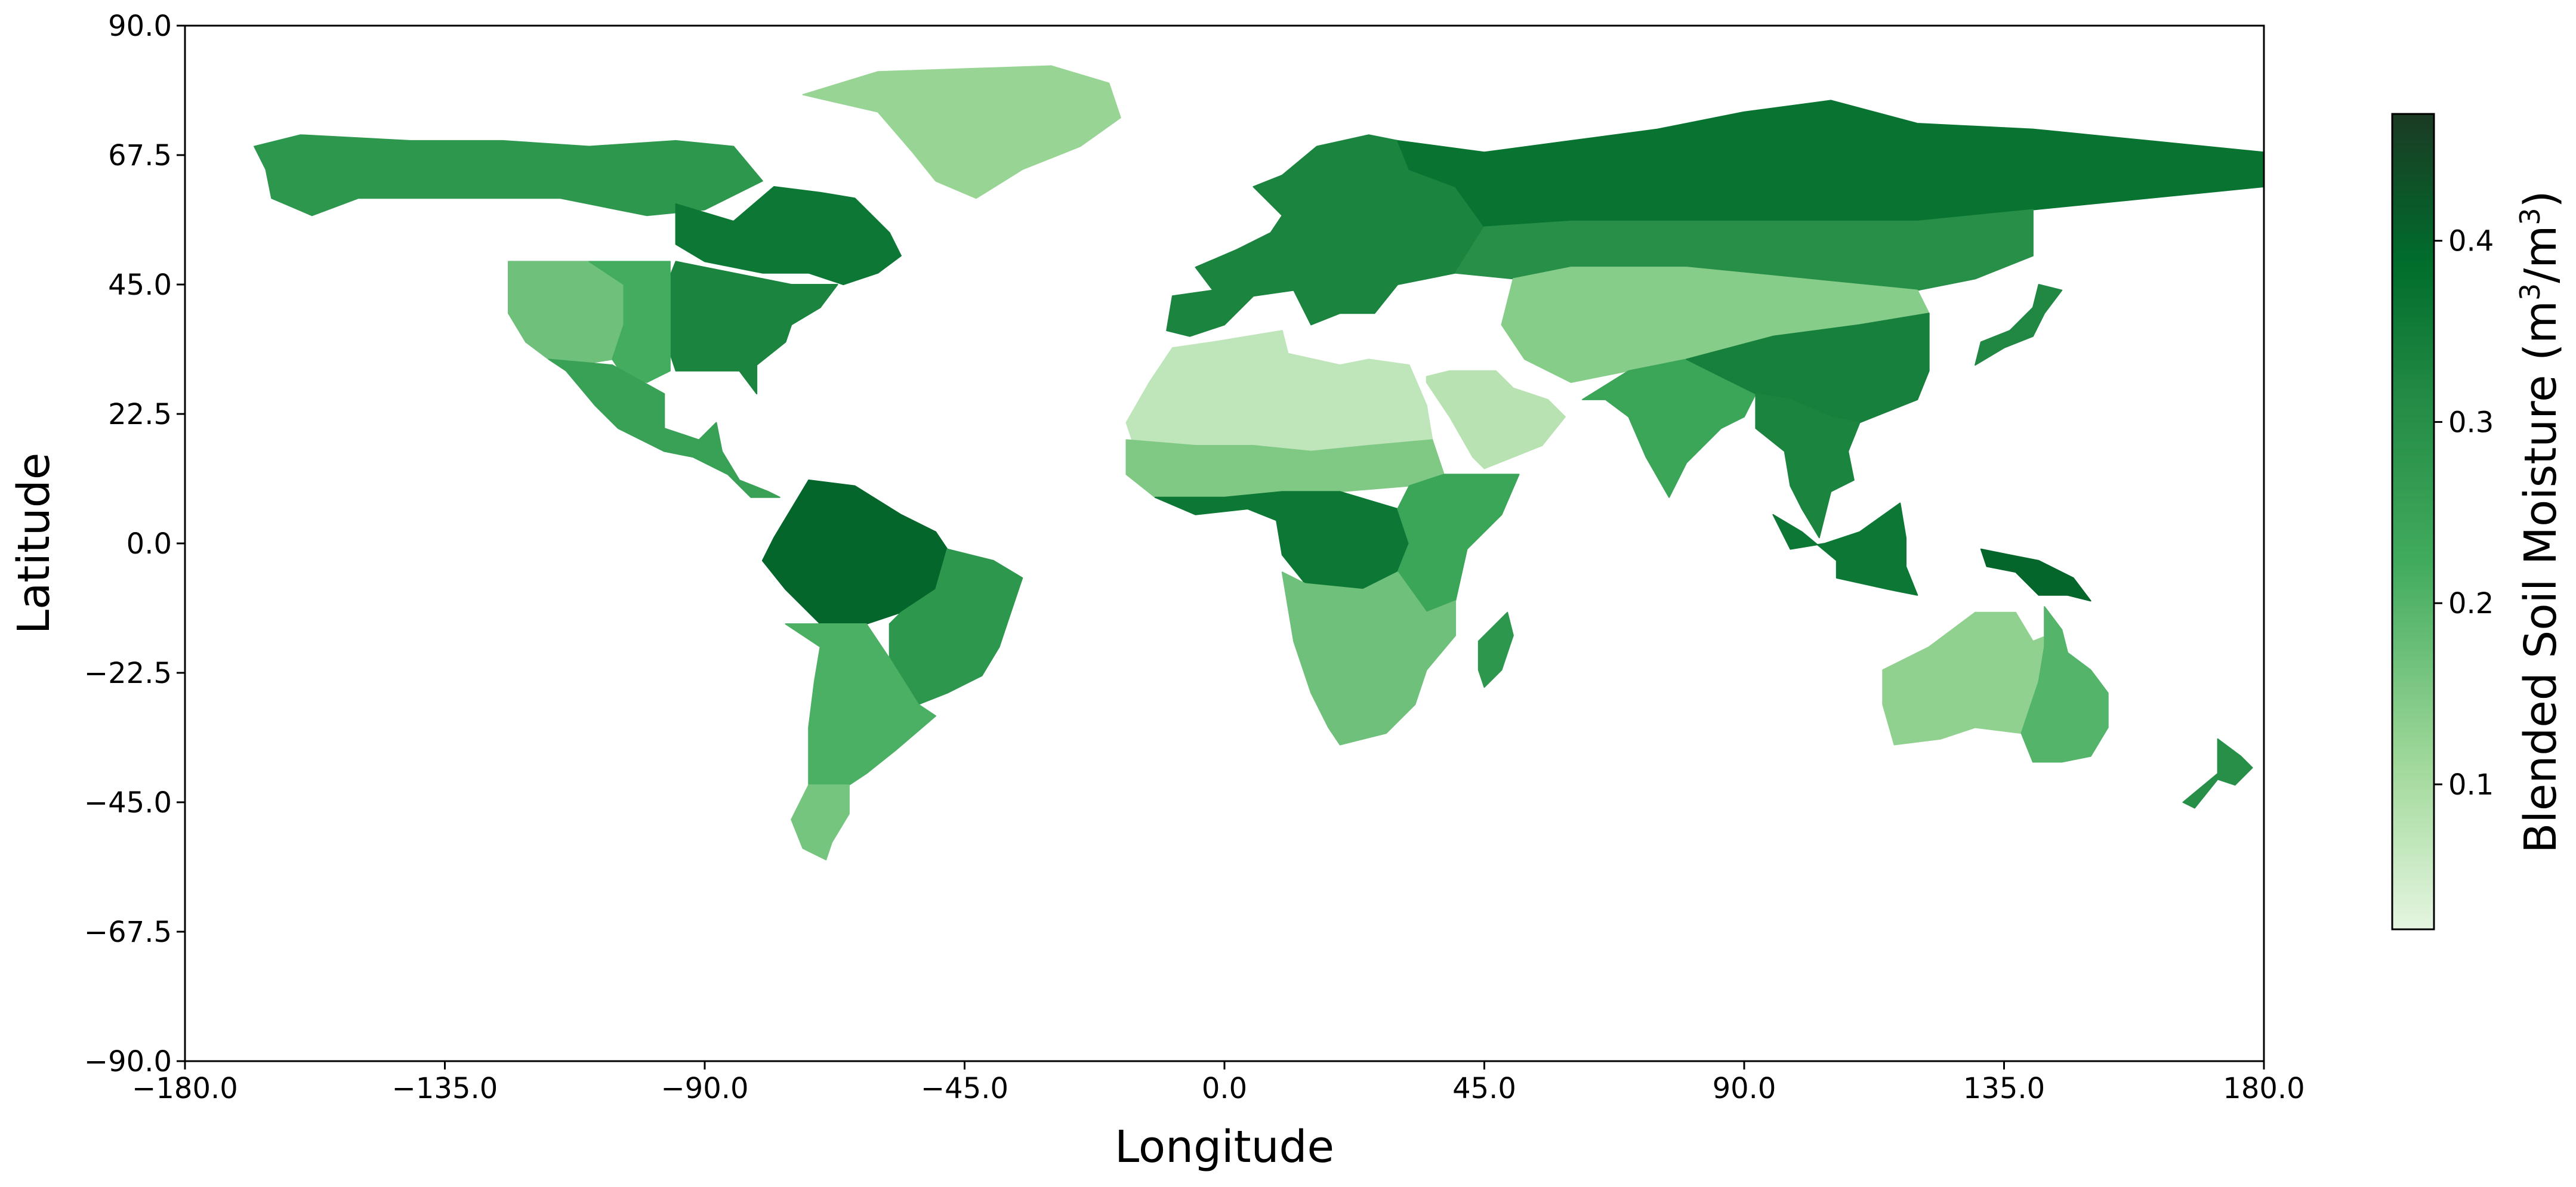 The height and width of the screenshot is (1187, 2576). What do you see at coordinates (956, 626) in the screenshot?
I see `land-region-brazil-east` at bounding box center [956, 626].